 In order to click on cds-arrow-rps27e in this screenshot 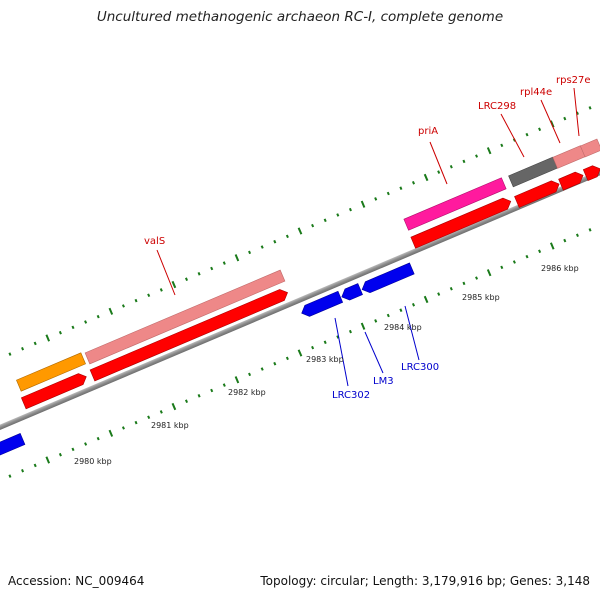, I will do `click(572, 180)`.